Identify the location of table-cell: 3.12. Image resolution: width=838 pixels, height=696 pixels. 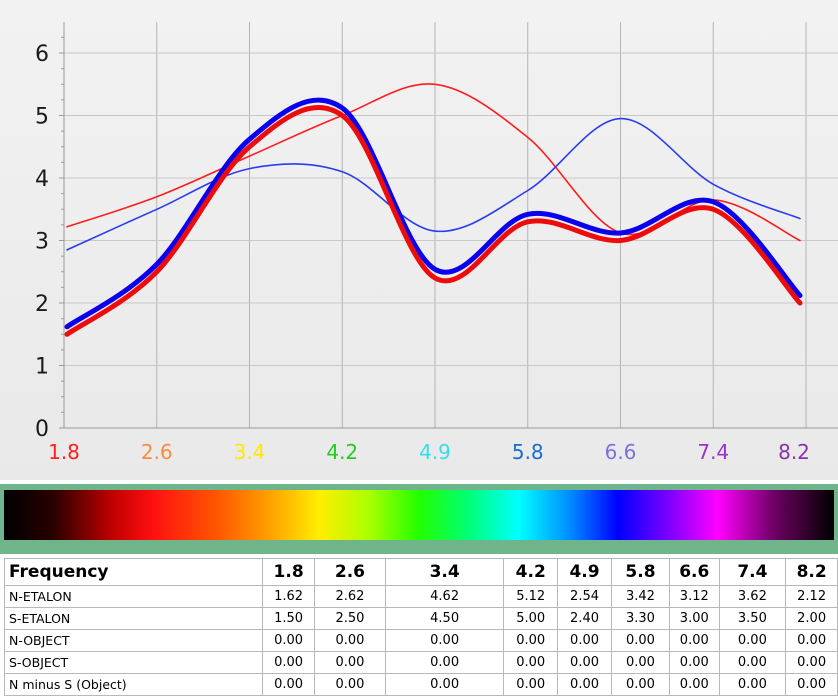
(694, 596).